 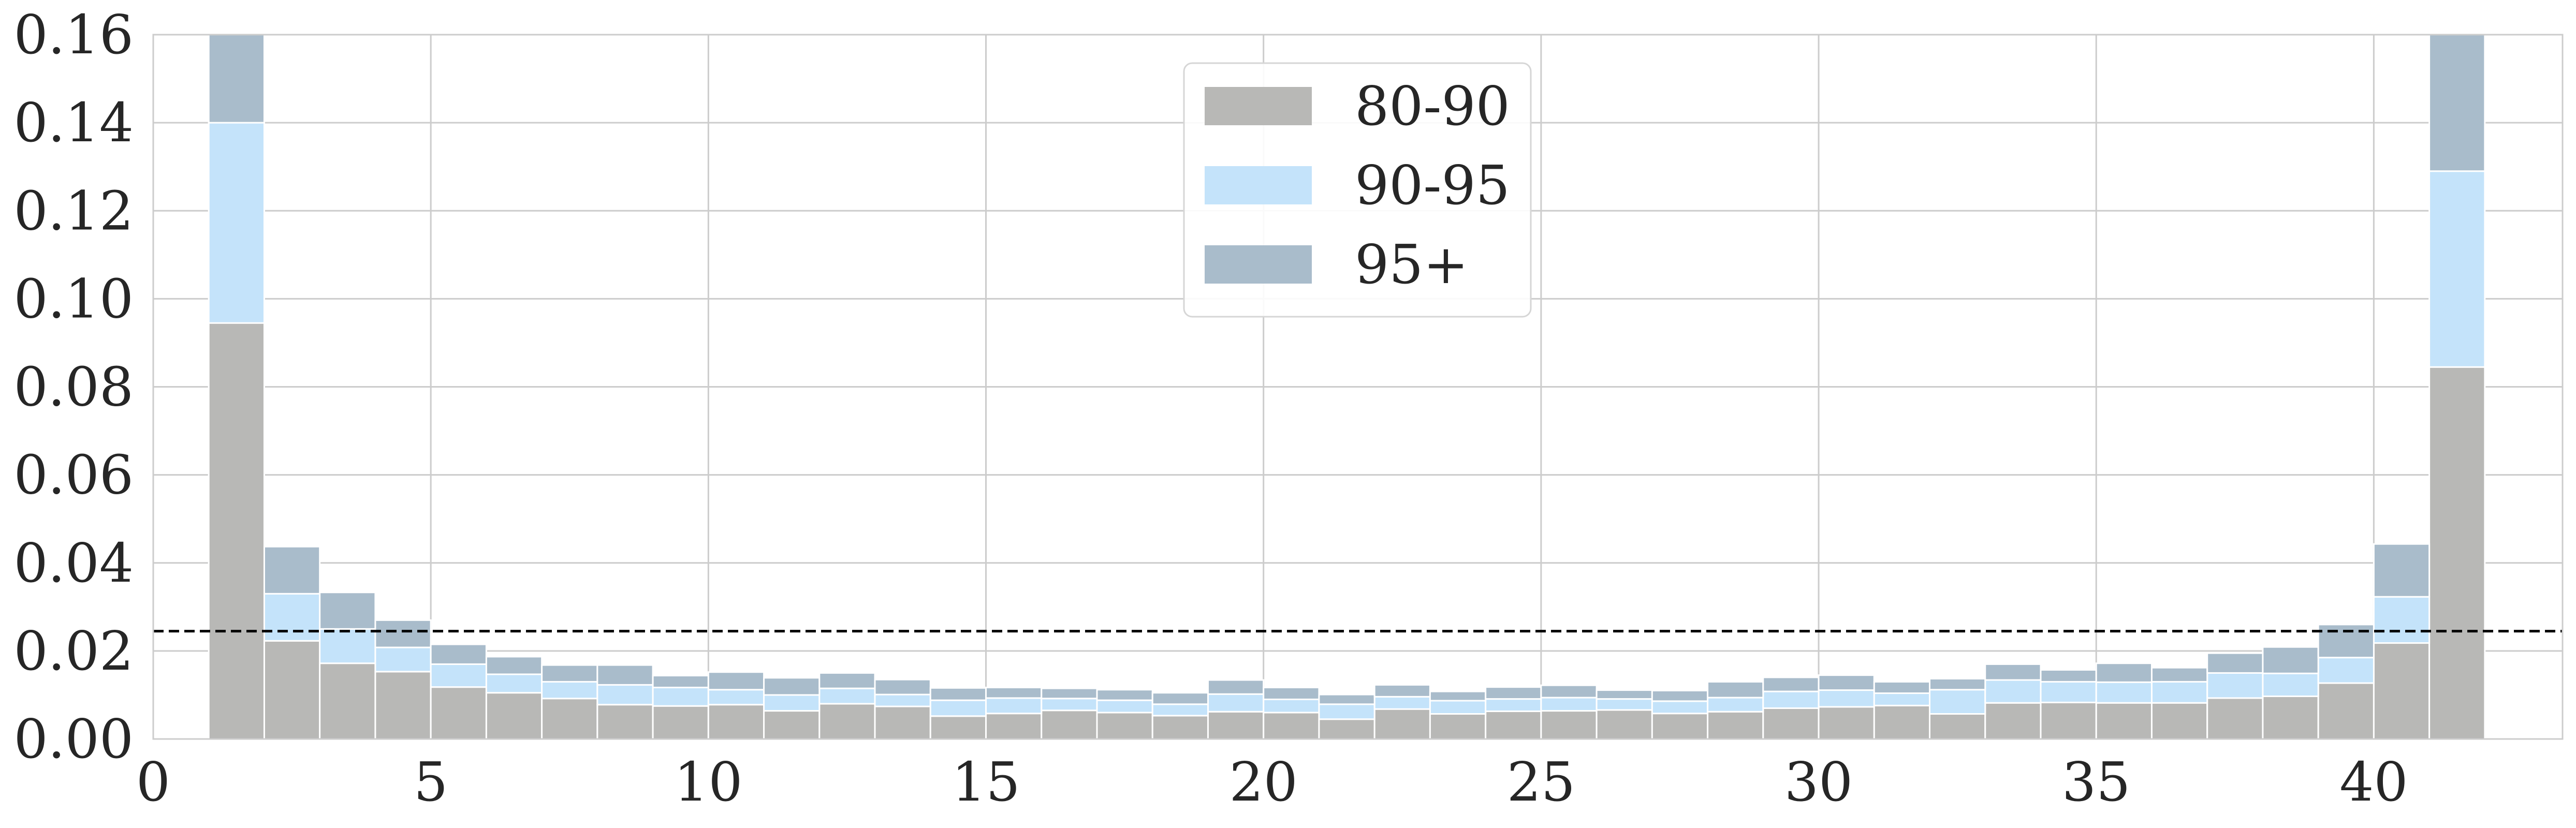 What do you see at coordinates (73, 34) in the screenshot?
I see `y-tick-label: 0.16` at bounding box center [73, 34].